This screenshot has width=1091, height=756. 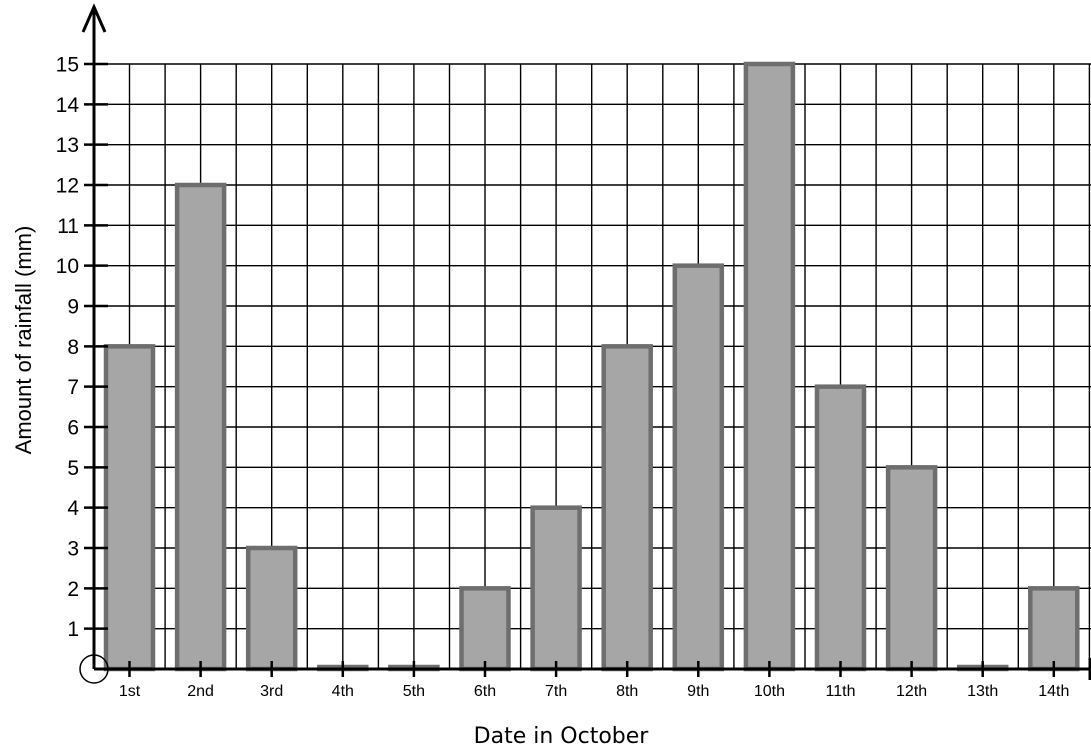 I want to click on y-tick-label: 2, so click(x=73, y=589).